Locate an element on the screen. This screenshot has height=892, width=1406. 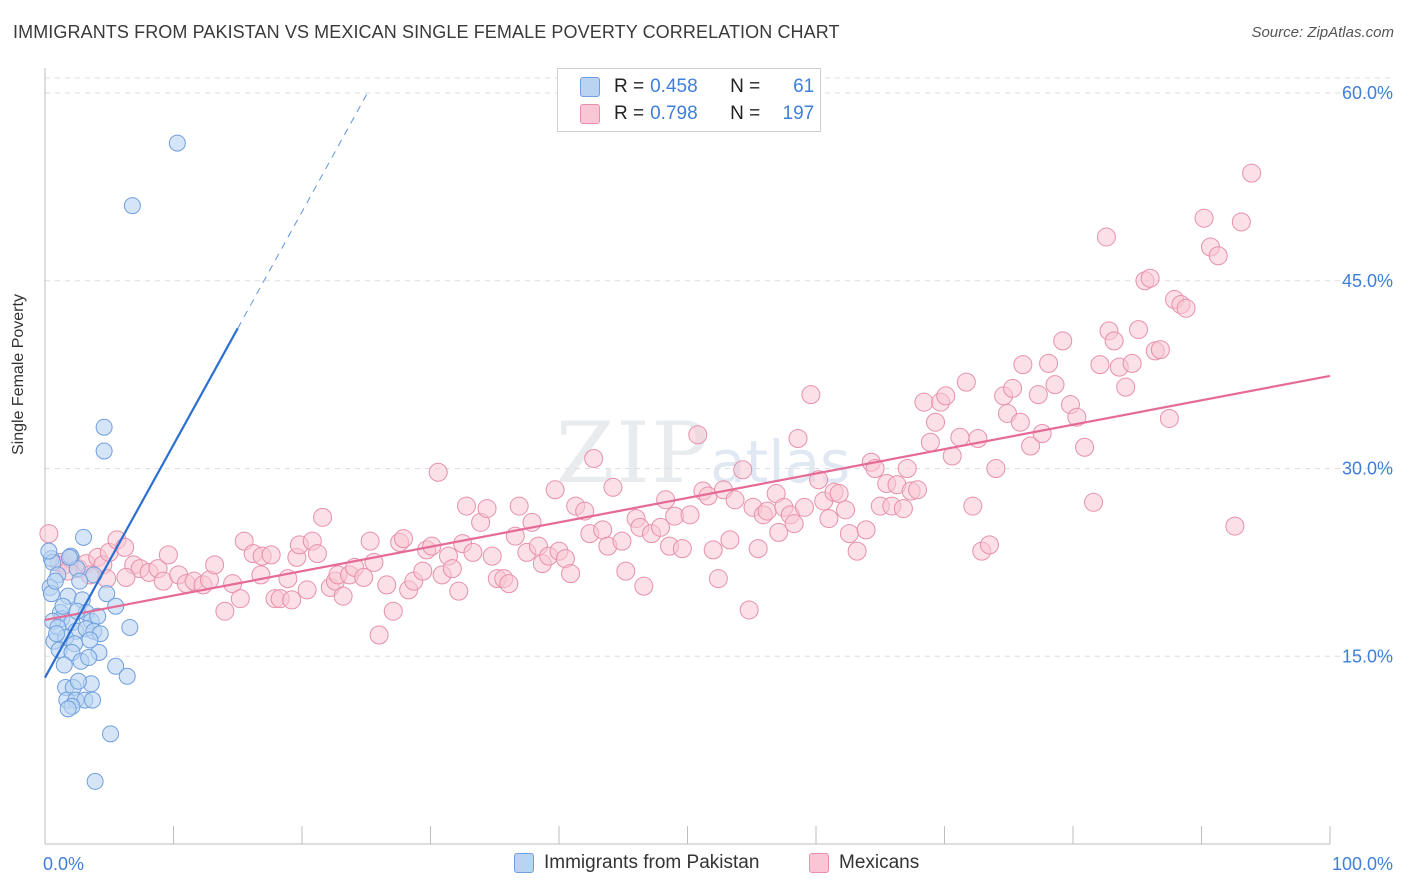
legend-item-pakistan: Immigrants from Pakistan is located at coordinates (636, 863).